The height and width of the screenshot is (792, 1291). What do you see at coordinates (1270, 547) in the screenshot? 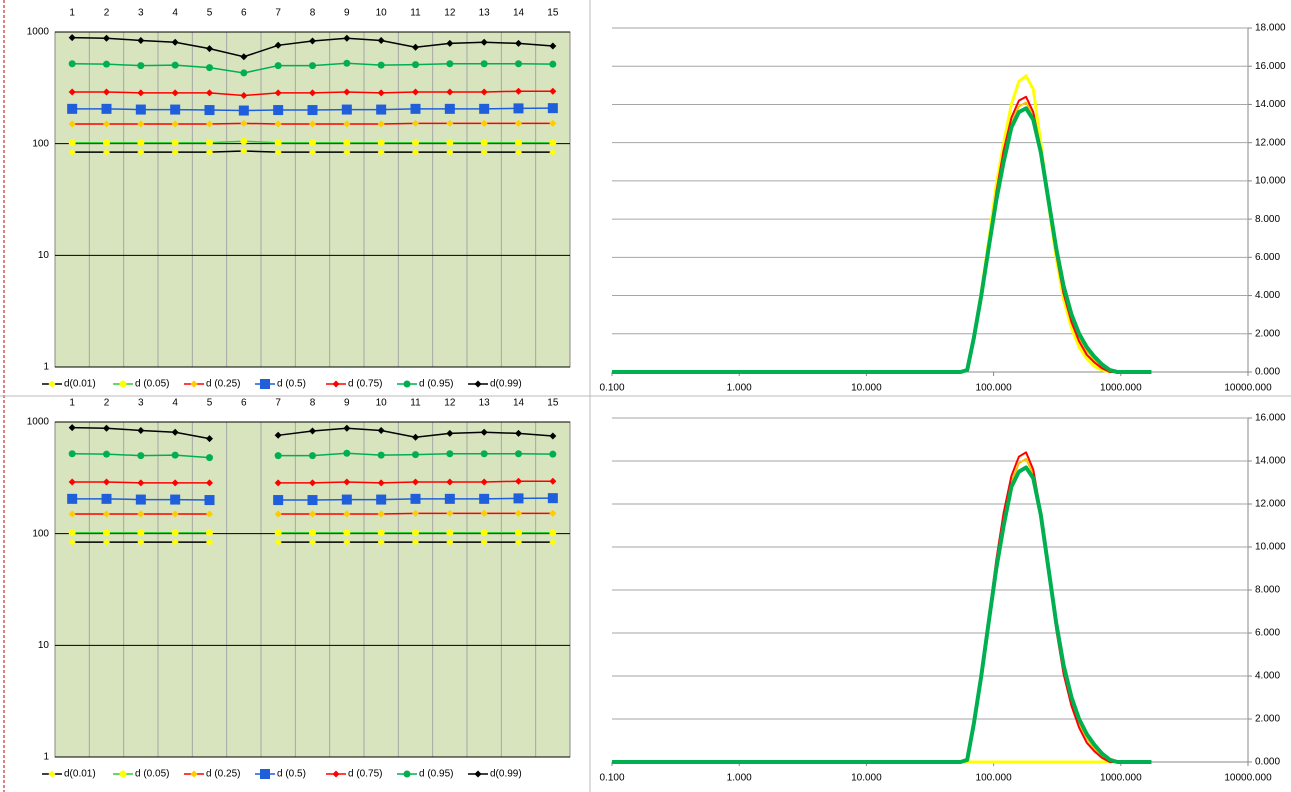
I see `y-tick-label: 10.000` at bounding box center [1270, 547].